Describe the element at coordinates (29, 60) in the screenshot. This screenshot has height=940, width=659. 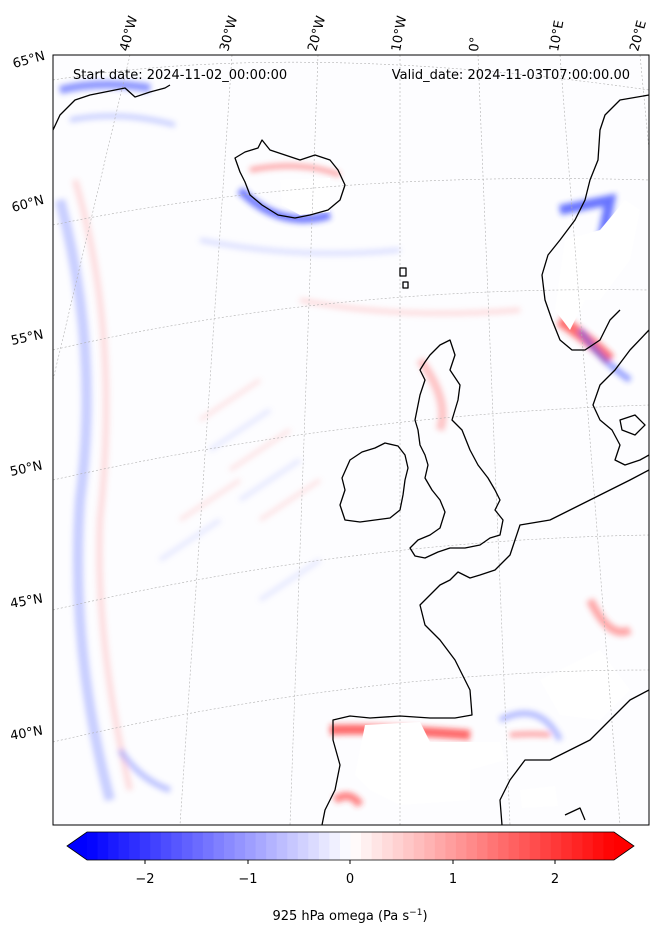
I see `lat-label: 65°N` at that location.